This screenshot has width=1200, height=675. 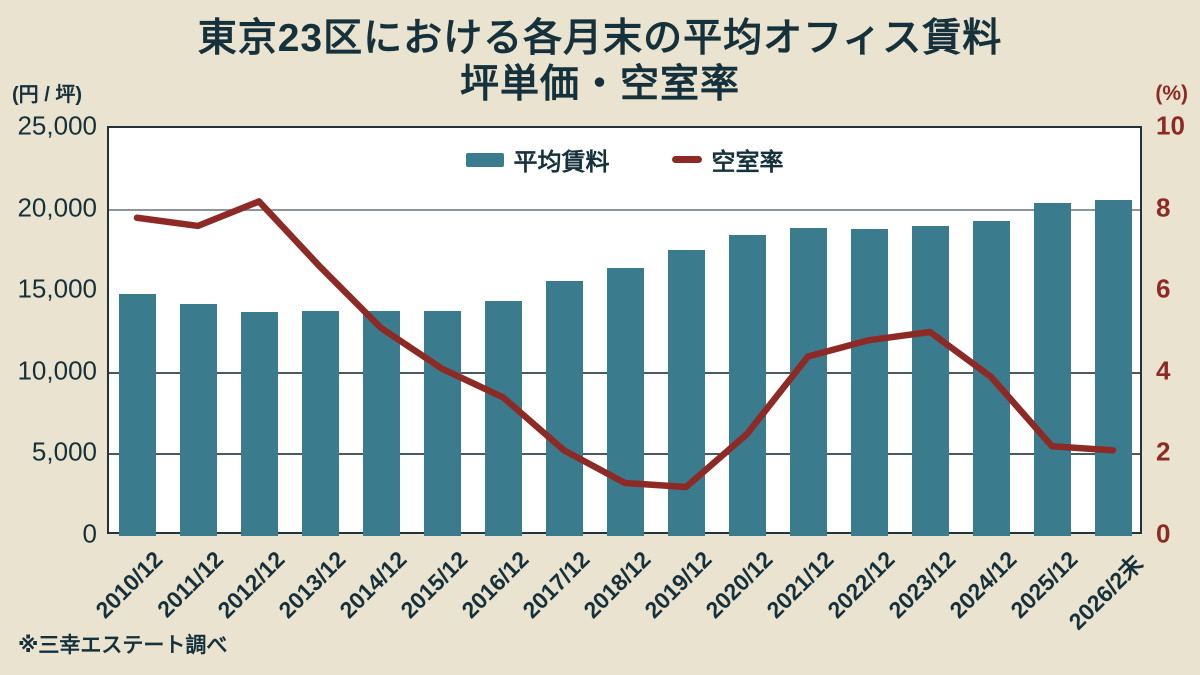 What do you see at coordinates (739, 585) in the screenshot?
I see `x-axis-tick: 2020/12` at bounding box center [739, 585].